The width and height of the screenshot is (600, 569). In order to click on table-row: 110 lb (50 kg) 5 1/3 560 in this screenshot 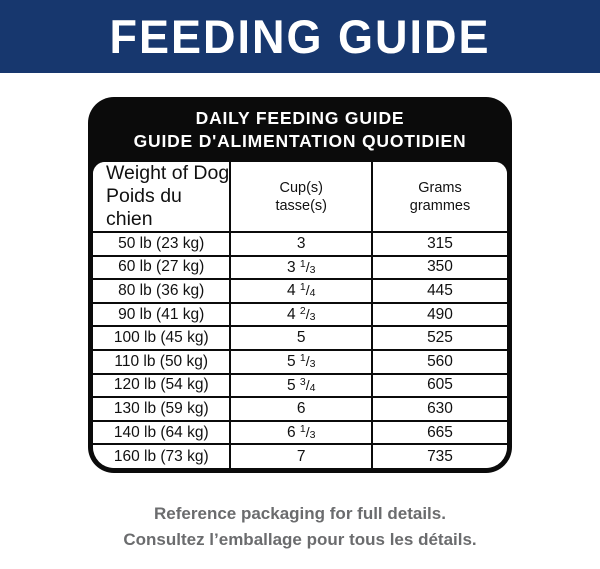, I will do `click(300, 362)`.